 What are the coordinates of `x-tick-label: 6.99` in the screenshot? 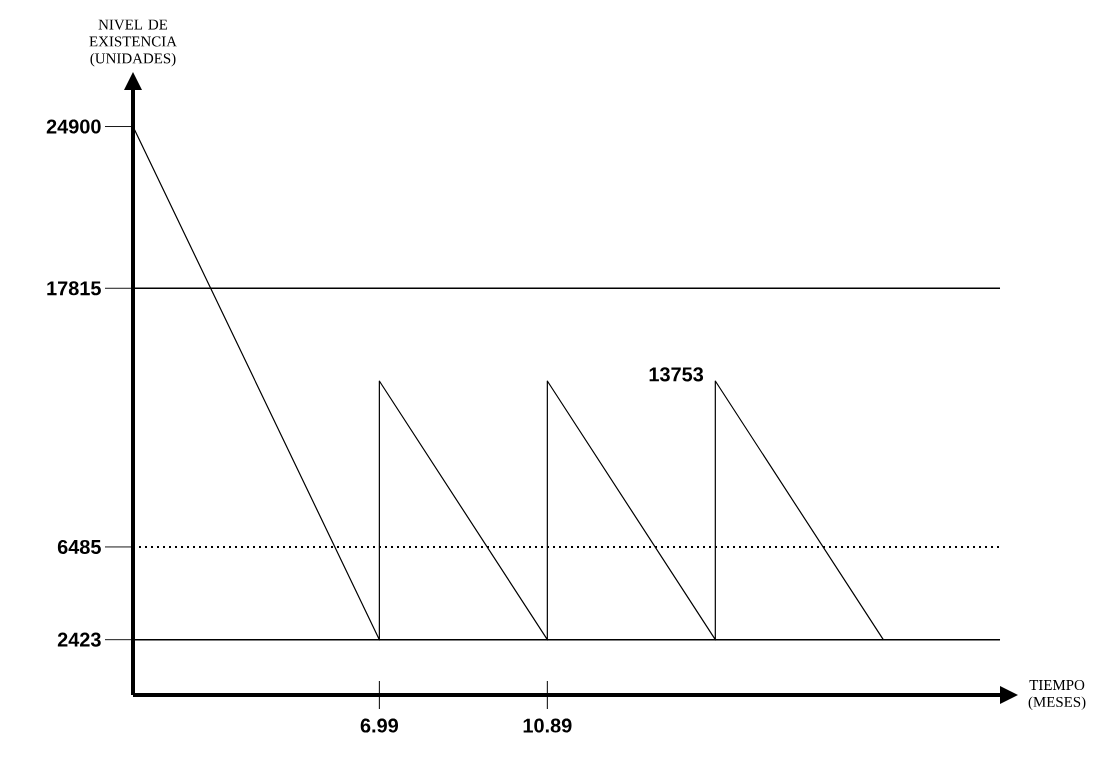 It's located at (379, 725).